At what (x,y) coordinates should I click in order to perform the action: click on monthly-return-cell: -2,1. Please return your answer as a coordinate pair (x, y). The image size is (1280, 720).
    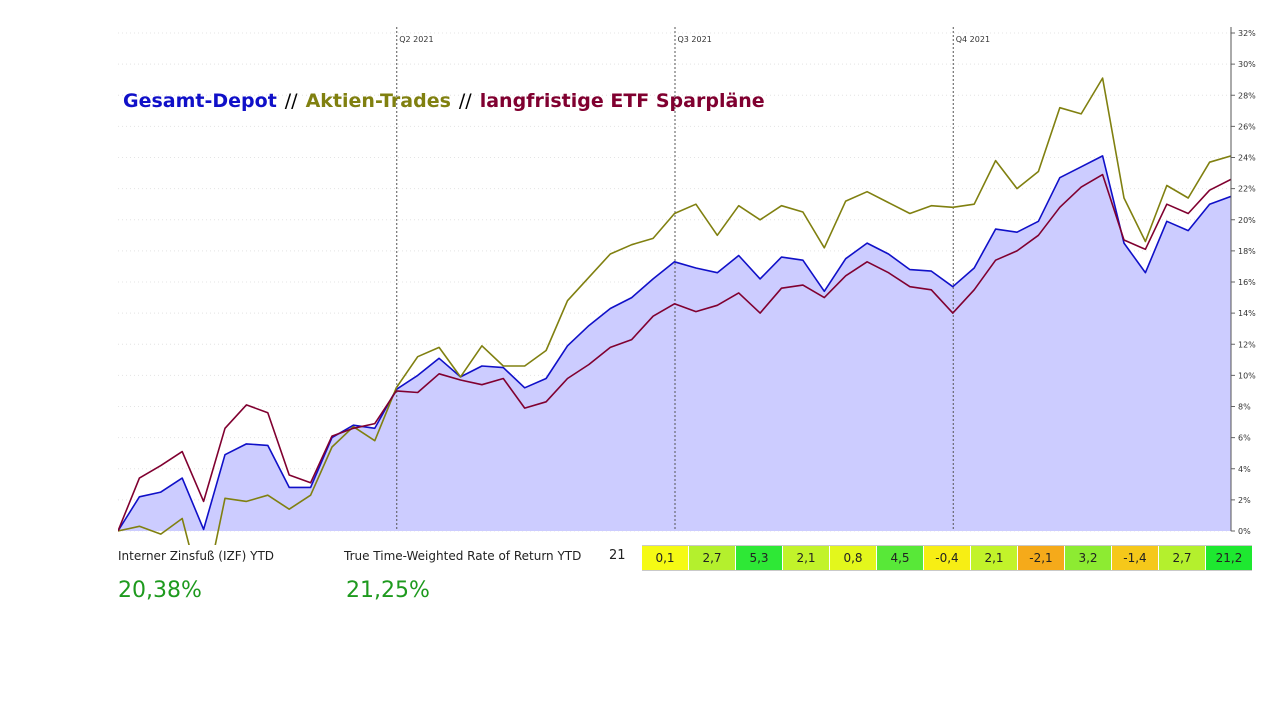
    Looking at the image, I should click on (1040, 558).